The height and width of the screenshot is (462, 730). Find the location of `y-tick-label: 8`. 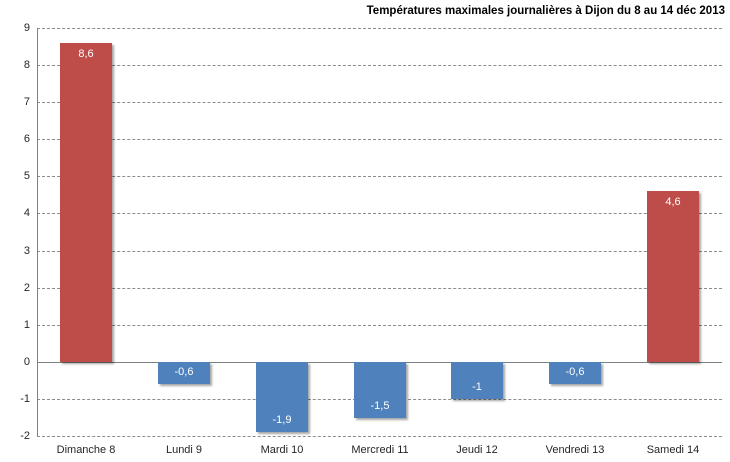

y-tick-label: 8 is located at coordinates (26, 65).